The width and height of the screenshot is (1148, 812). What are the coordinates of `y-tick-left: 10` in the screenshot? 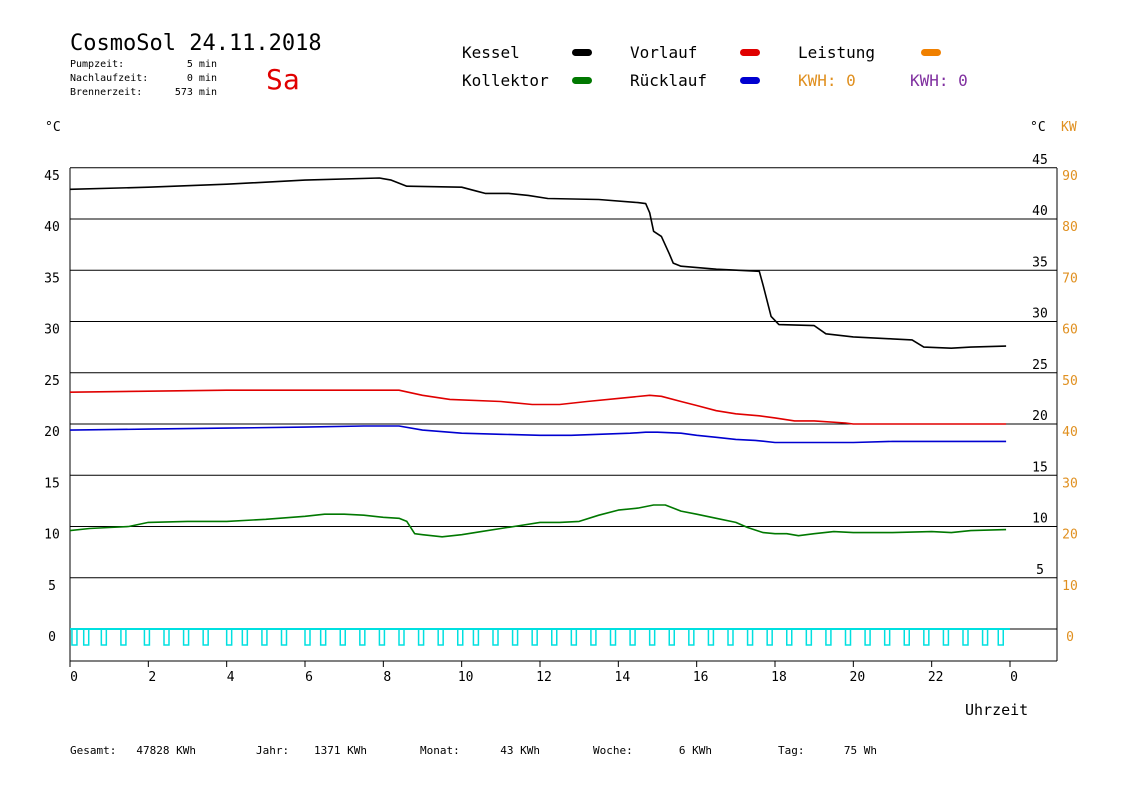 It's located at (52, 535).